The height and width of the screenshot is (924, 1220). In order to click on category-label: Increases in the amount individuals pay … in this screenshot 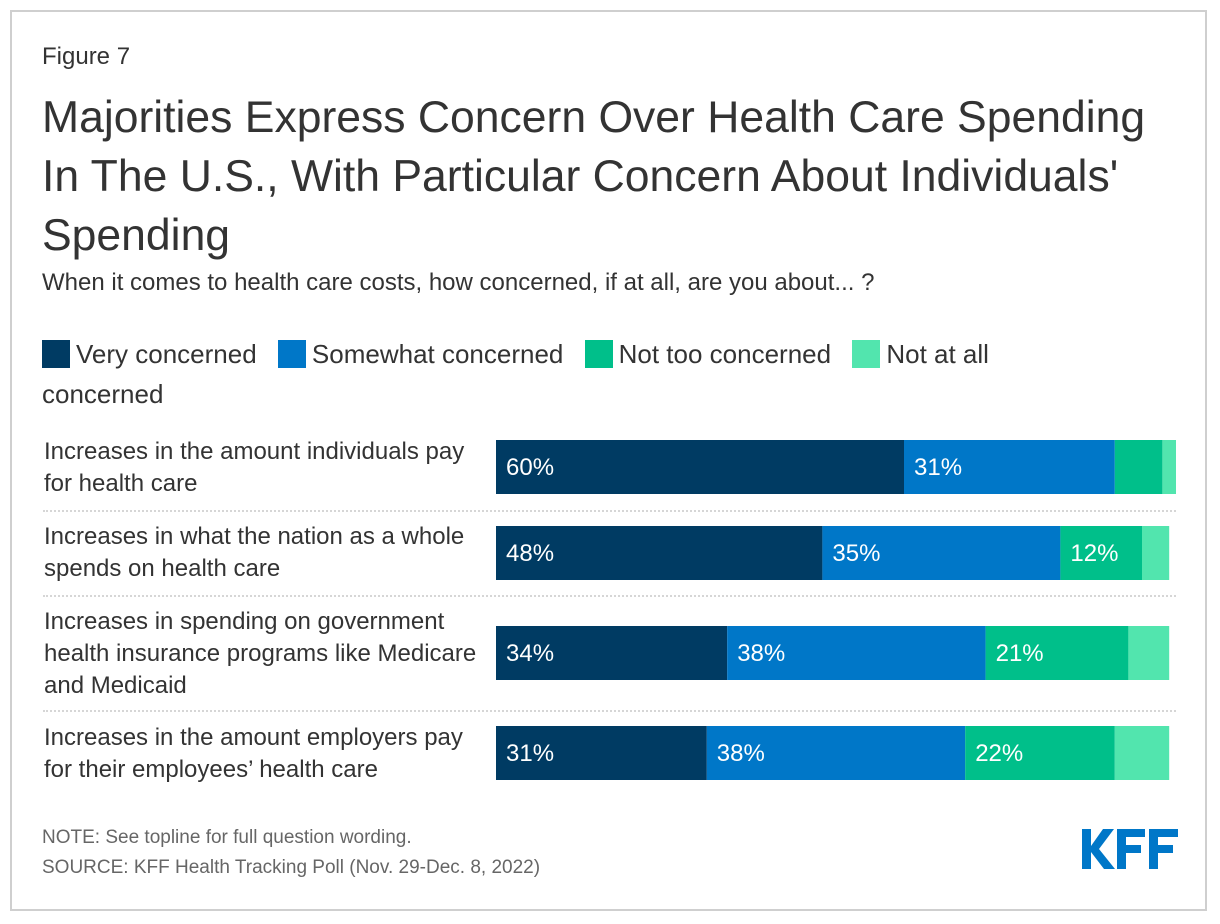, I will do `click(254, 467)`.